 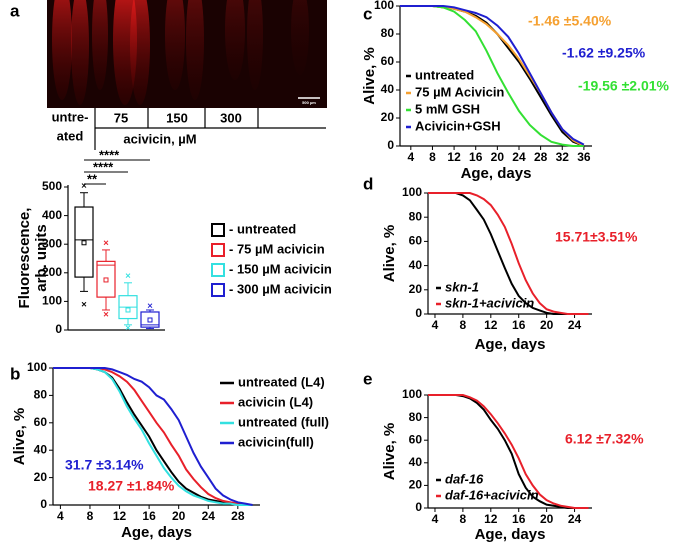 What do you see at coordinates (596, 237) in the screenshot?
I see `annotation: 15.71±3.51%` at bounding box center [596, 237].